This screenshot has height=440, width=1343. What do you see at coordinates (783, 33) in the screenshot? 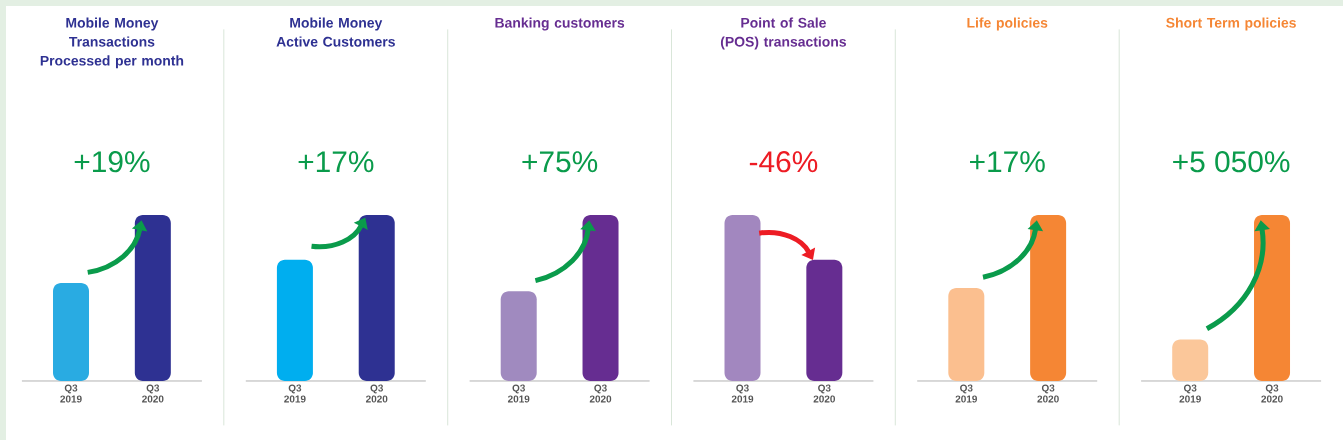
I see `chart-title: Point of Sale (POS) transactions` at bounding box center [783, 33].